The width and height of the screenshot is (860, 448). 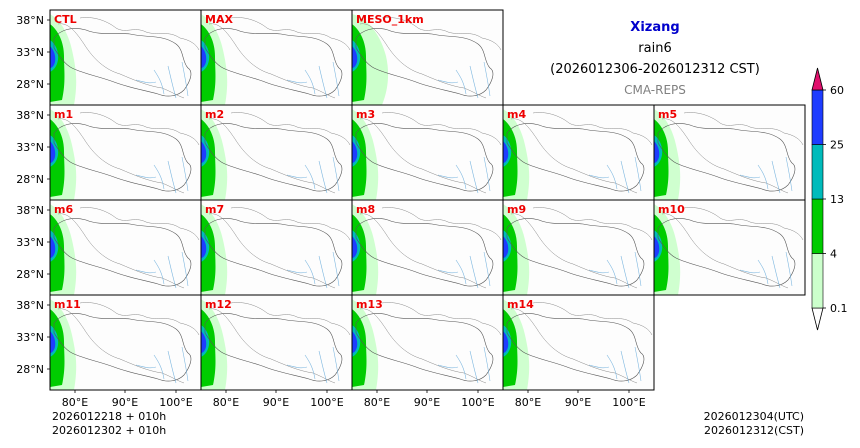 I want to click on map-panel: m8, so click(x=427, y=247).